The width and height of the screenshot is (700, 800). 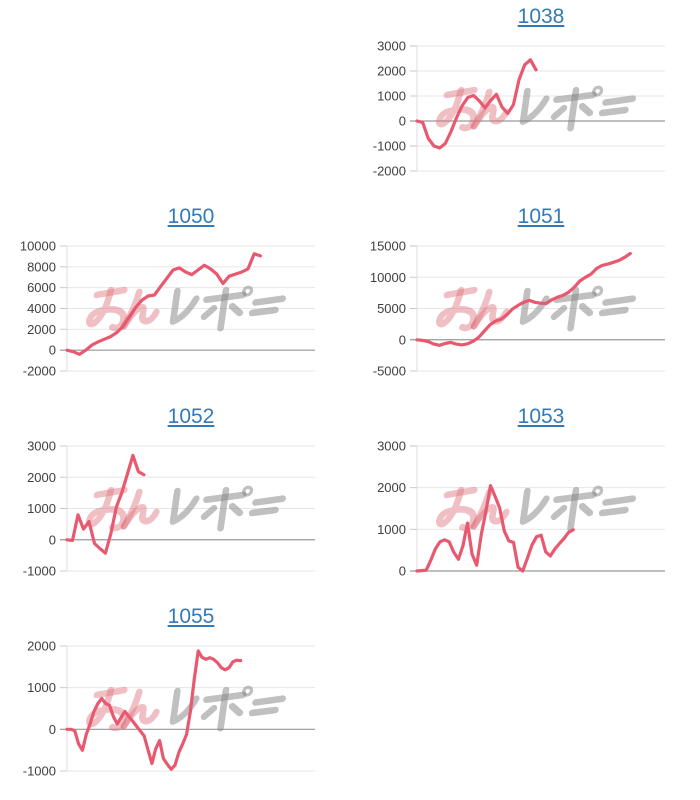 I want to click on chart-title: 1052, so click(x=191, y=417).